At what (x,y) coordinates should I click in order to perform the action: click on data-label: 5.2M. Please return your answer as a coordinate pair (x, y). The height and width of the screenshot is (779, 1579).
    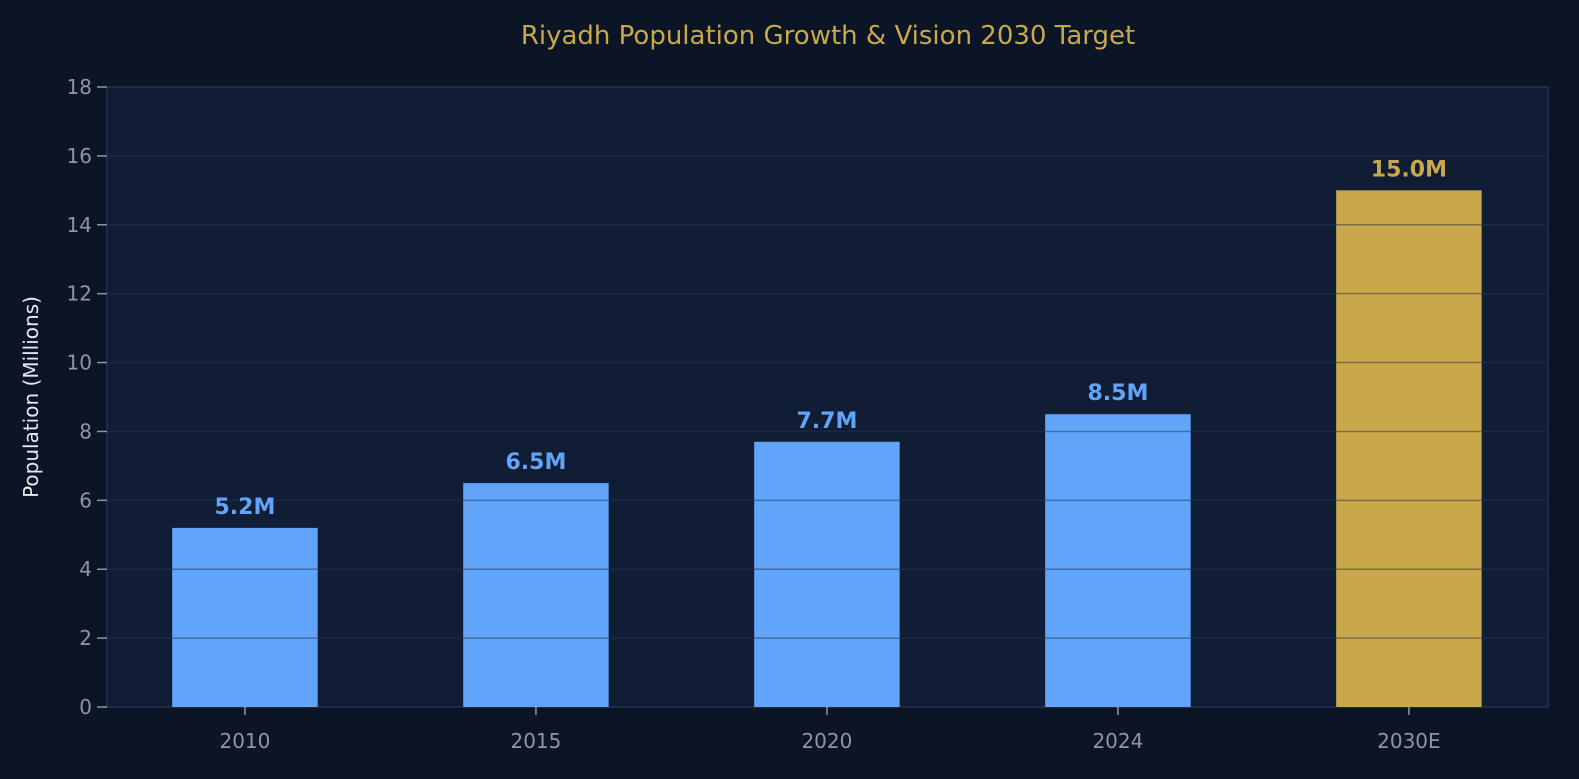
    Looking at the image, I should click on (244, 507).